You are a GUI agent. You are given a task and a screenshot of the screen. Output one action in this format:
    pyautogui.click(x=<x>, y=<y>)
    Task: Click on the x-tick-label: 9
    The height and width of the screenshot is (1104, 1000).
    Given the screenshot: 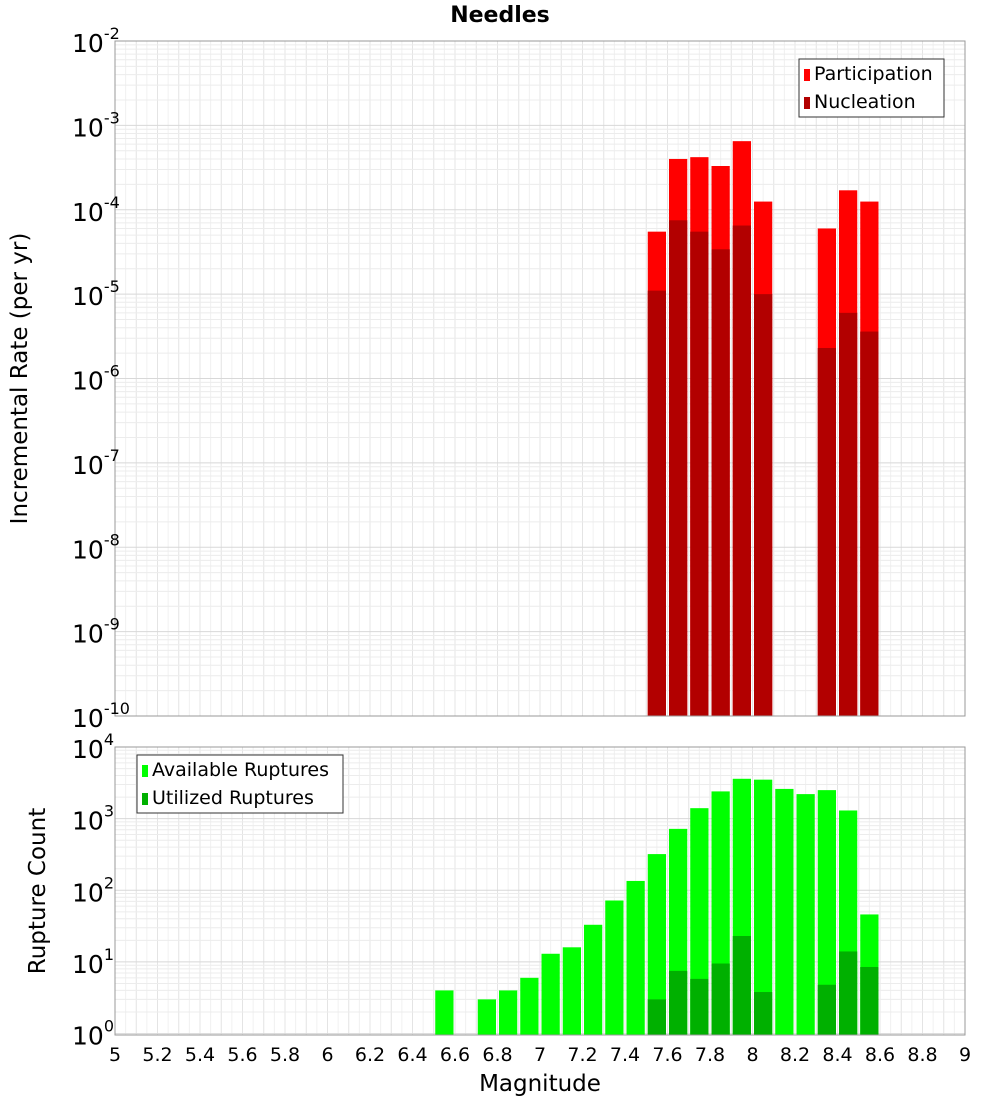 What is the action you would take?
    pyautogui.click(x=965, y=1055)
    